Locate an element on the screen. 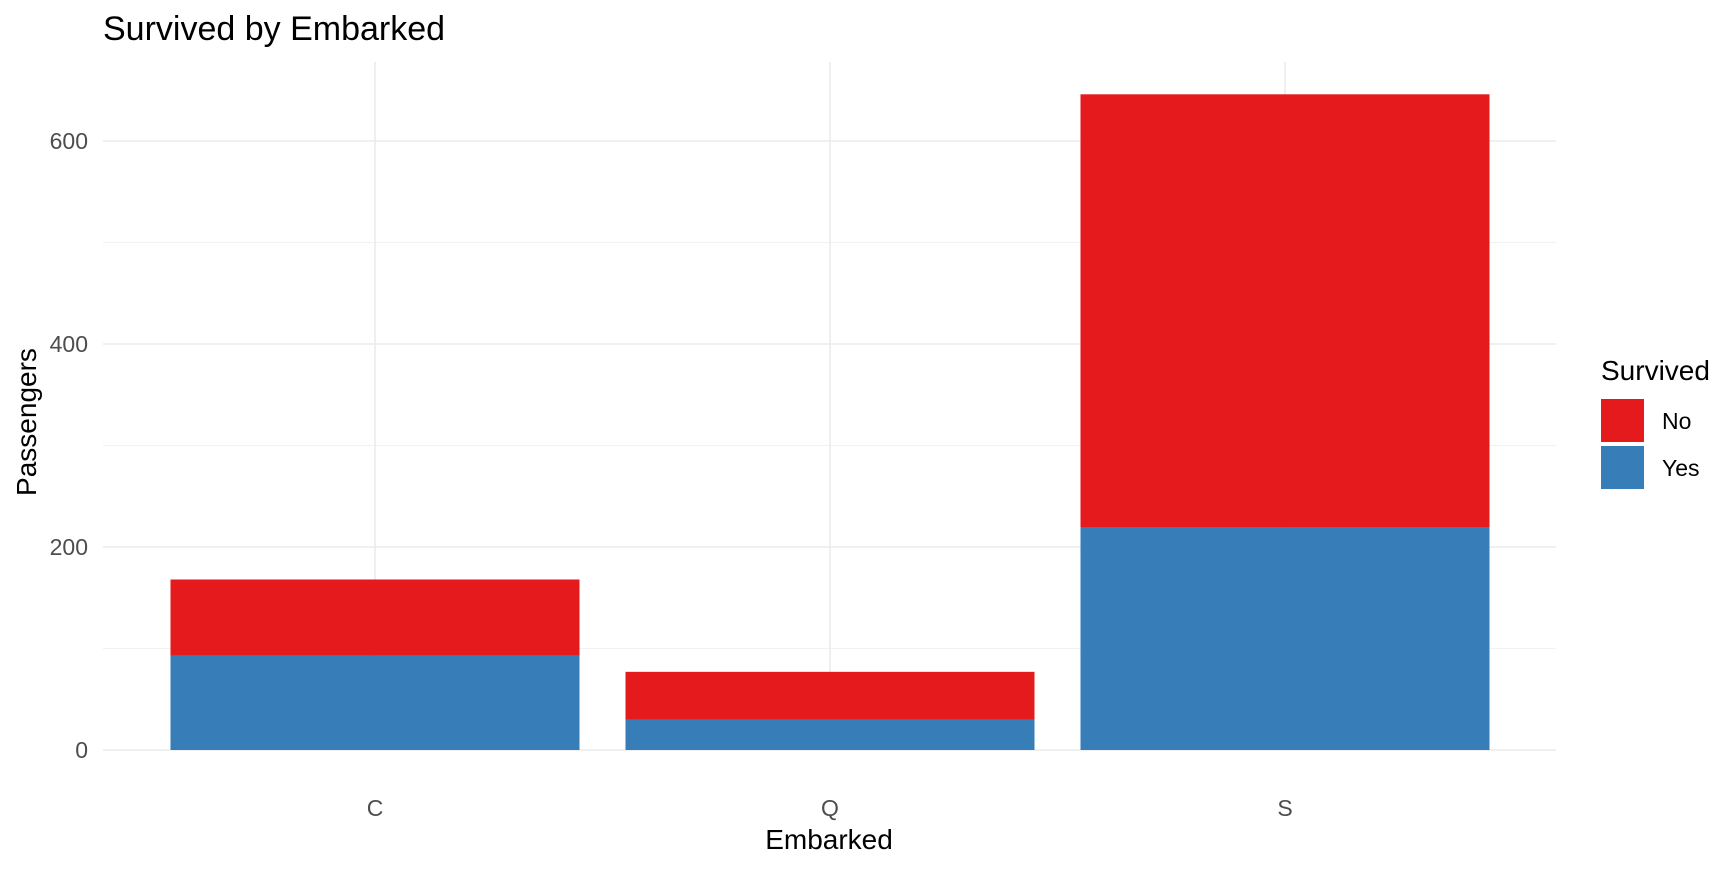  y-axis-title: Passengers is located at coordinates (26, 422).